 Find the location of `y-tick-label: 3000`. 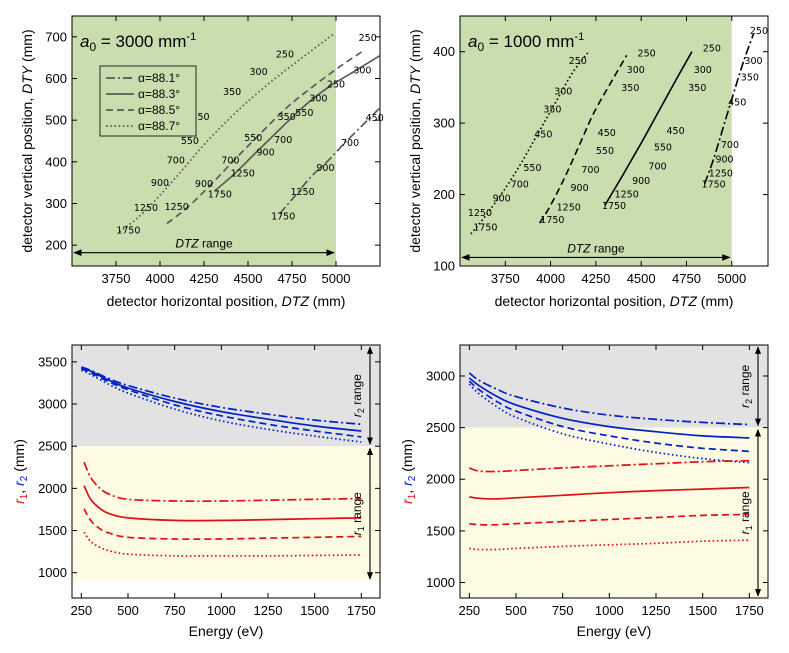

y-tick-label: 3000 is located at coordinates (52, 404).